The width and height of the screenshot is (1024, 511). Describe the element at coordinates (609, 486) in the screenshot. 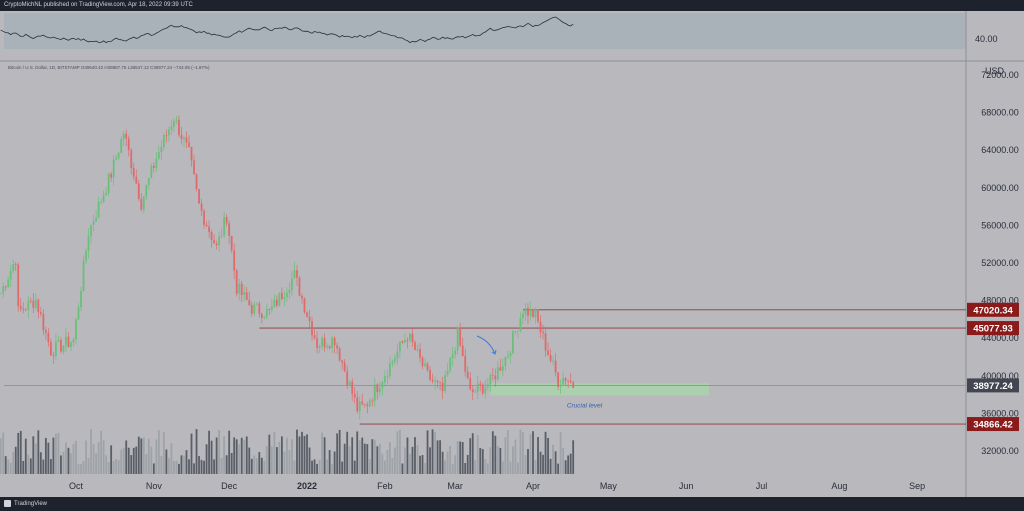

I see `time-tick-label: May` at that location.